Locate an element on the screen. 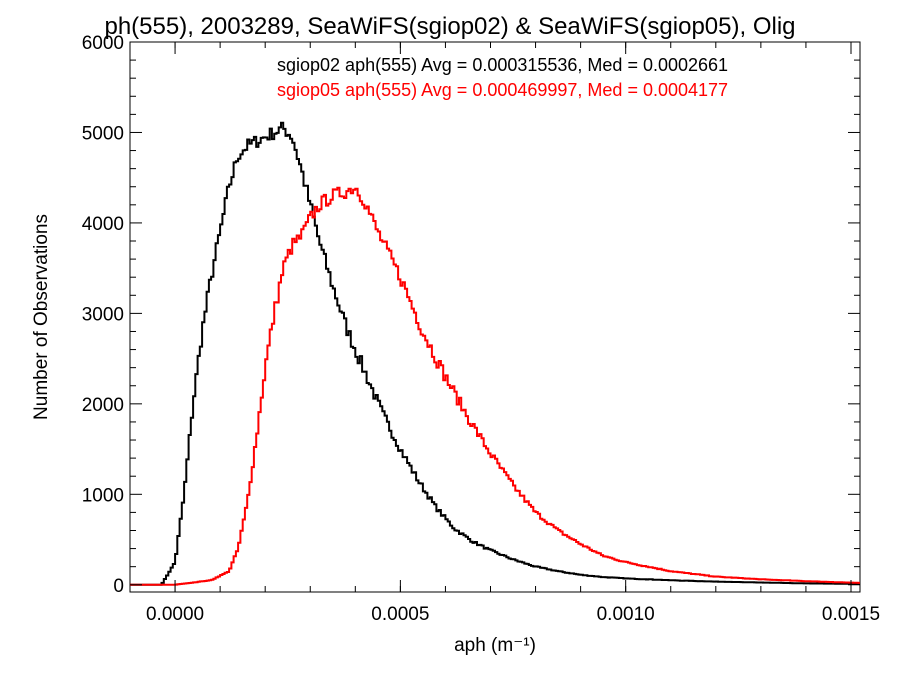 This screenshot has width=900, height=675. y-tick-label: 2000 is located at coordinates (103, 405).